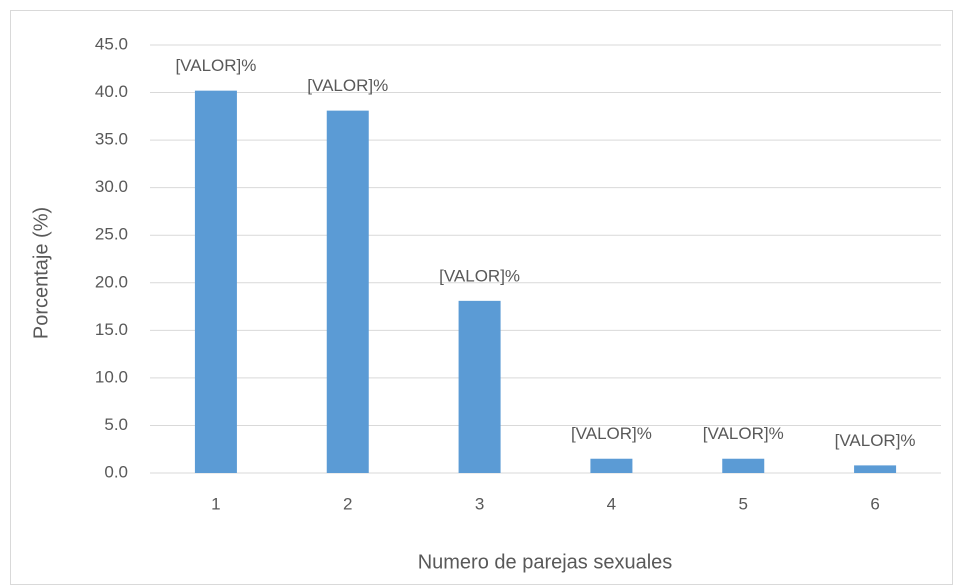 The width and height of the screenshot is (954, 586). What do you see at coordinates (111, 139) in the screenshot?
I see `y-tick-label: 35.0` at bounding box center [111, 139].